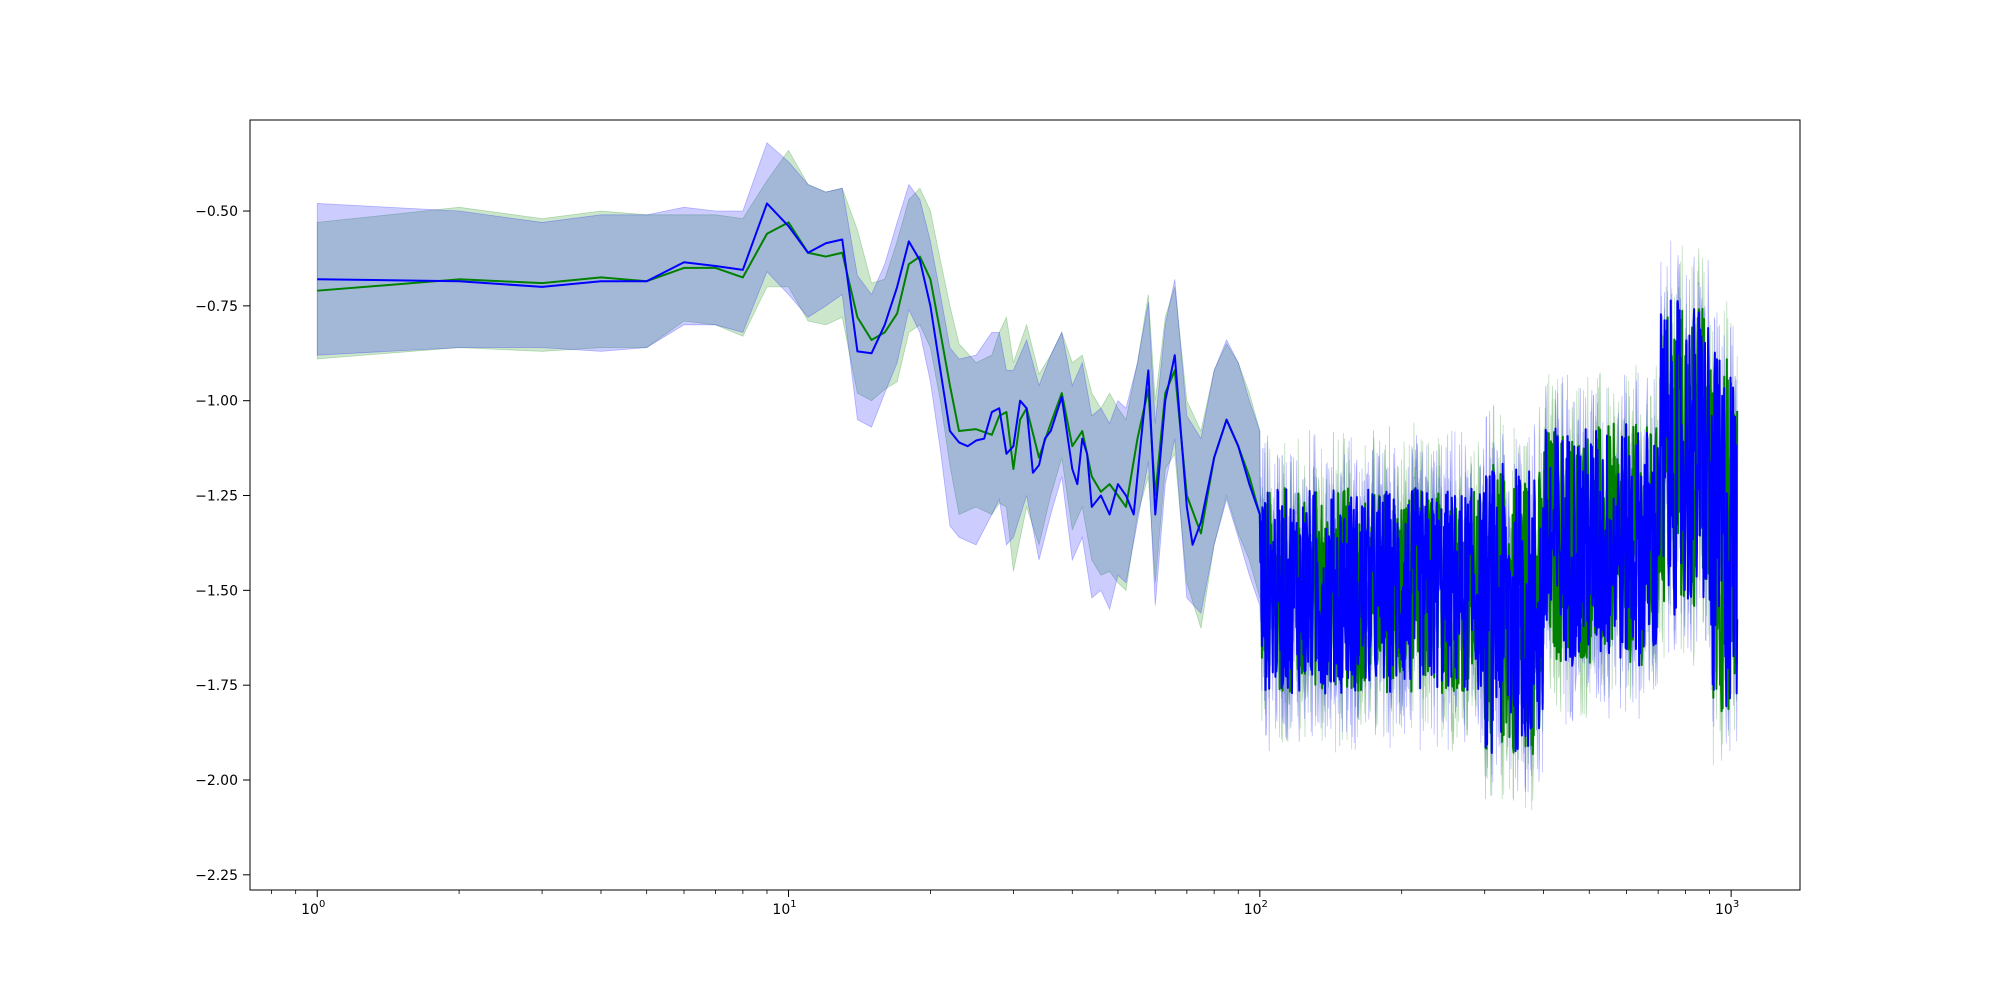 This screenshot has height=1000, width=2000. Describe the element at coordinates (216, 591) in the screenshot. I see `y-tick-label: −1.50` at that location.